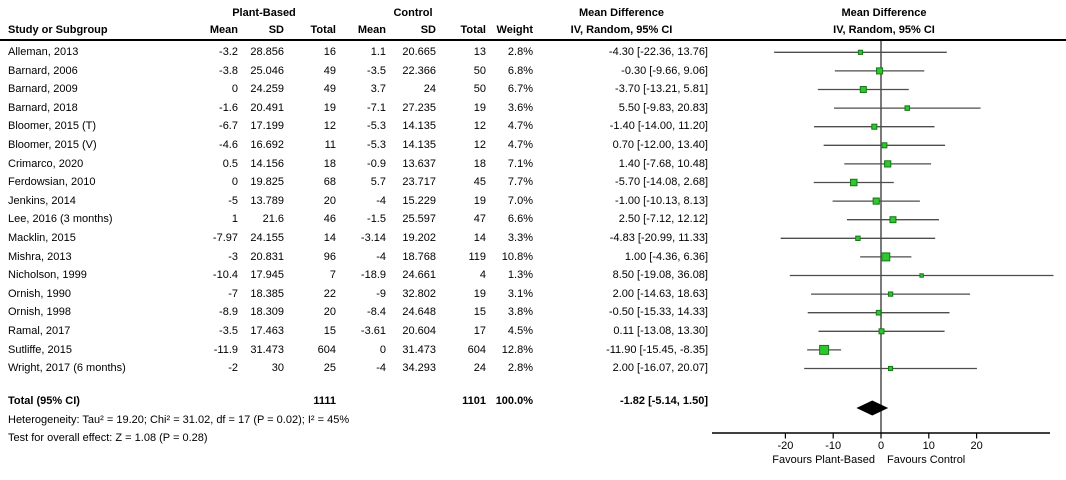 This screenshot has width=1066, height=480. Describe the element at coordinates (43, 70) in the screenshot. I see `study-name-cell: Barnard, 2006` at that location.